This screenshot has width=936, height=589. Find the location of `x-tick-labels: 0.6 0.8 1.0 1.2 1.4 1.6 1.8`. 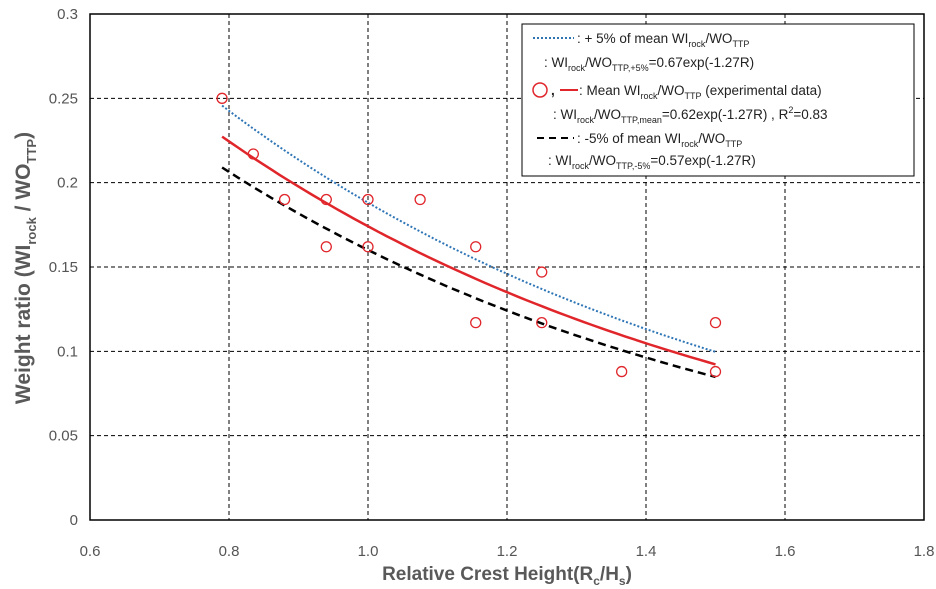

x-tick-labels: 0.6 0.8 1.0 1.2 1.4 1.6 1.8 is located at coordinates (507, 551).